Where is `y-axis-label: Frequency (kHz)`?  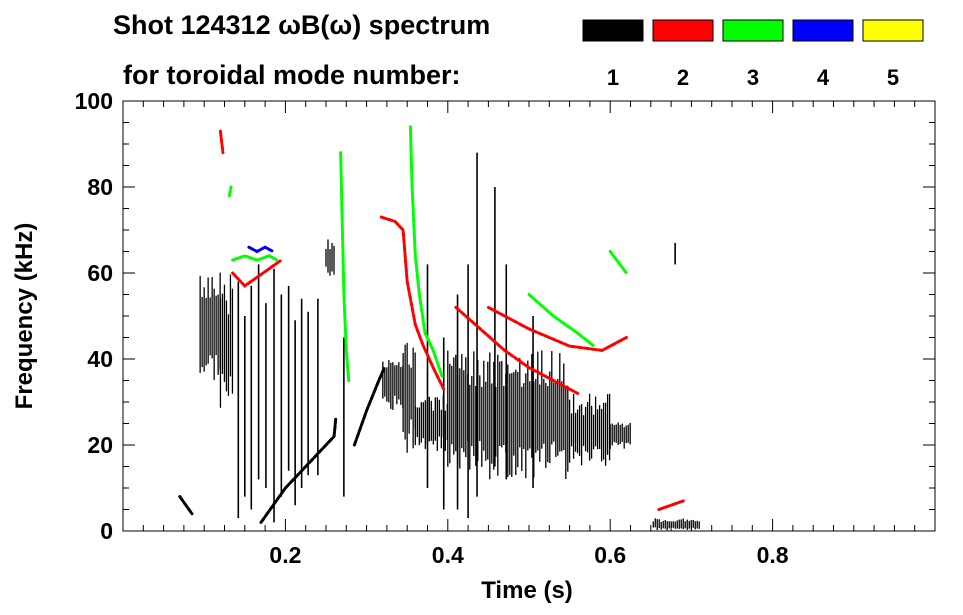 y-axis-label: Frequency (kHz) is located at coordinates (24, 316).